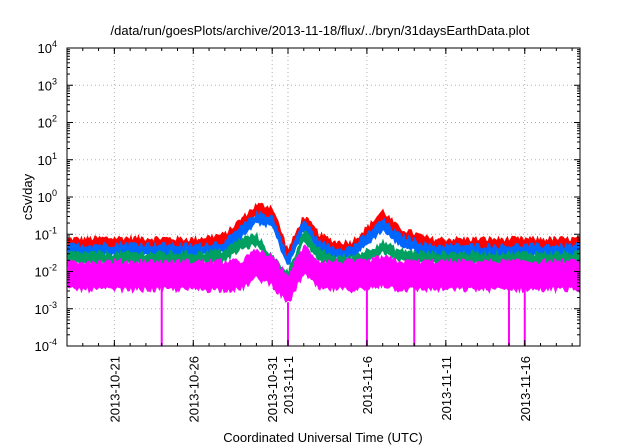 The height and width of the screenshot is (448, 640). Describe the element at coordinates (272, 389) in the screenshot. I see `x-tick-label: 2013-10-31` at that location.